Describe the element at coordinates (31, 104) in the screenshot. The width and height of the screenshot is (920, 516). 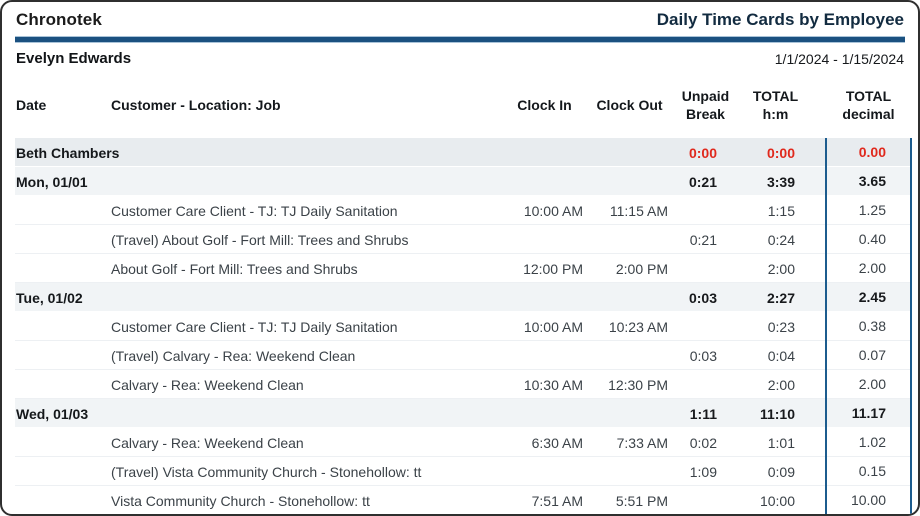
I see `column-header-date: Date` at that location.